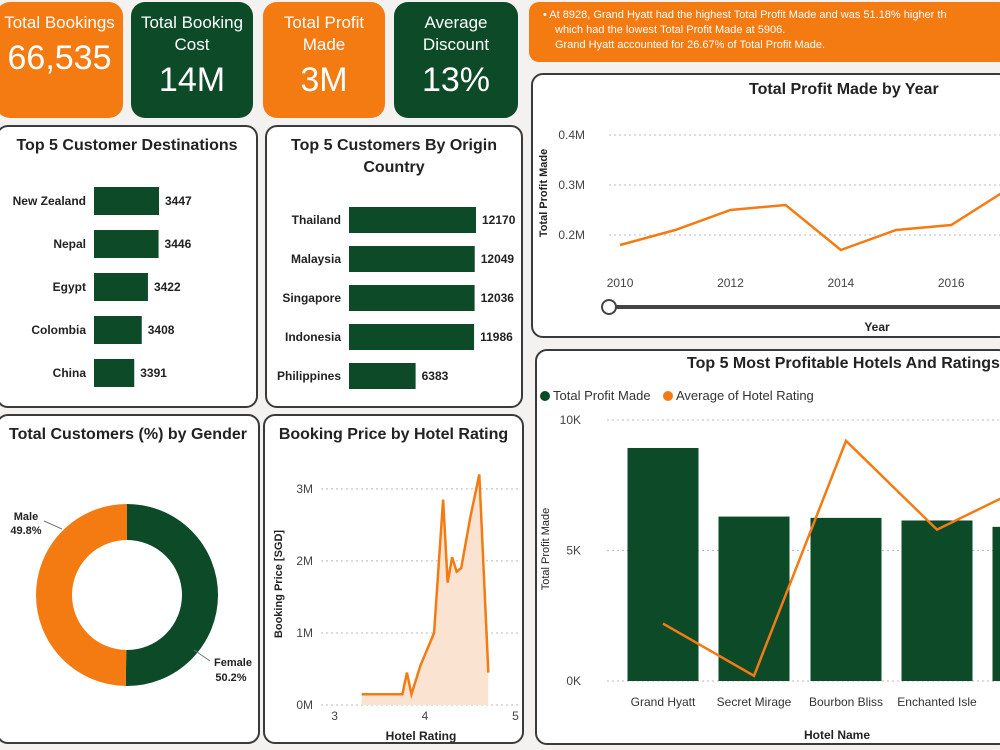  Describe the element at coordinates (58, 330) in the screenshot. I see `category-label: Colombia` at that location.